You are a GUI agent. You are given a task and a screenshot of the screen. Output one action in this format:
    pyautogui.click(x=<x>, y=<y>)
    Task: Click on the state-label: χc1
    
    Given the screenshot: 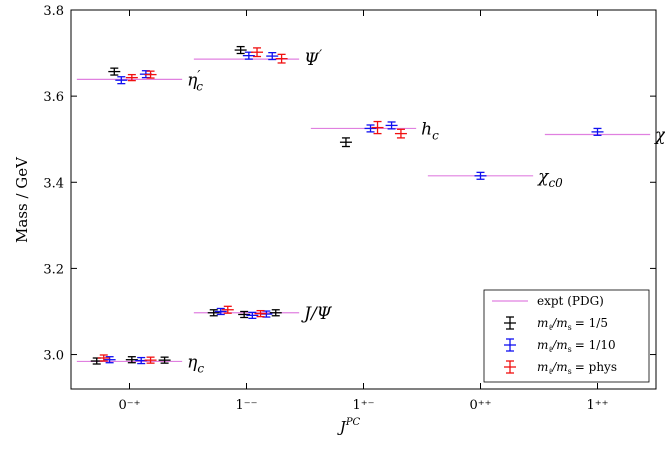 What is the action you would take?
    pyautogui.click(x=659, y=136)
    